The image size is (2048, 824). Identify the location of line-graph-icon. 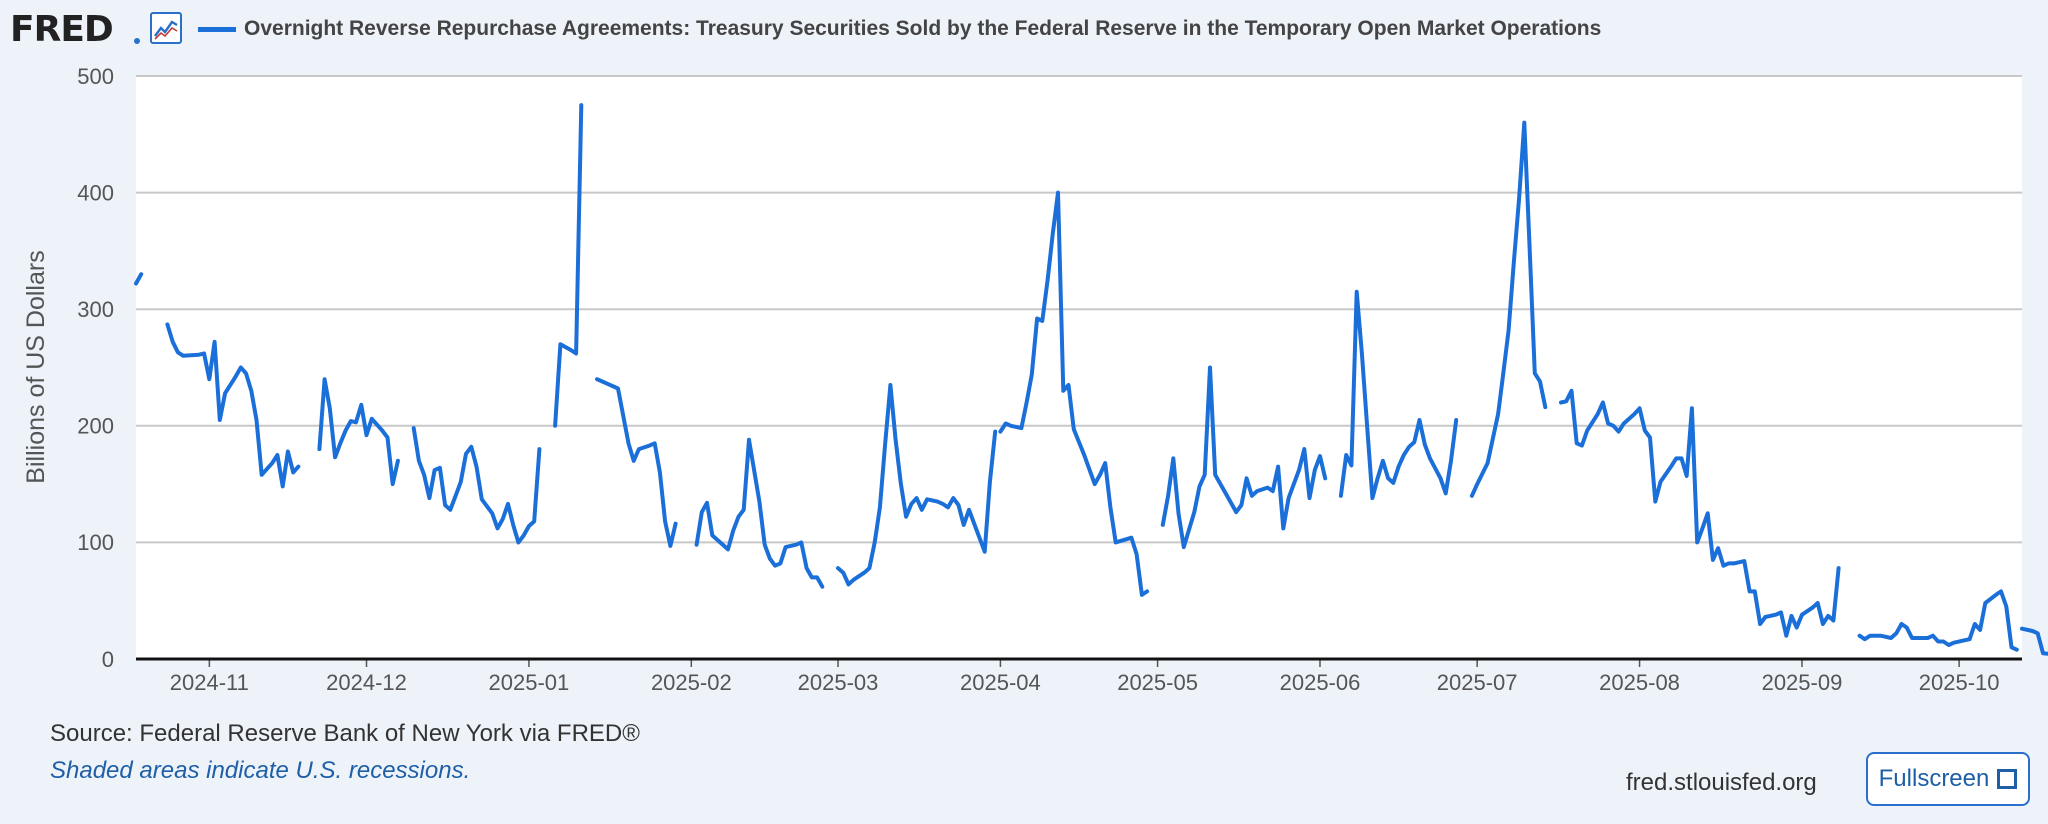
(166, 28).